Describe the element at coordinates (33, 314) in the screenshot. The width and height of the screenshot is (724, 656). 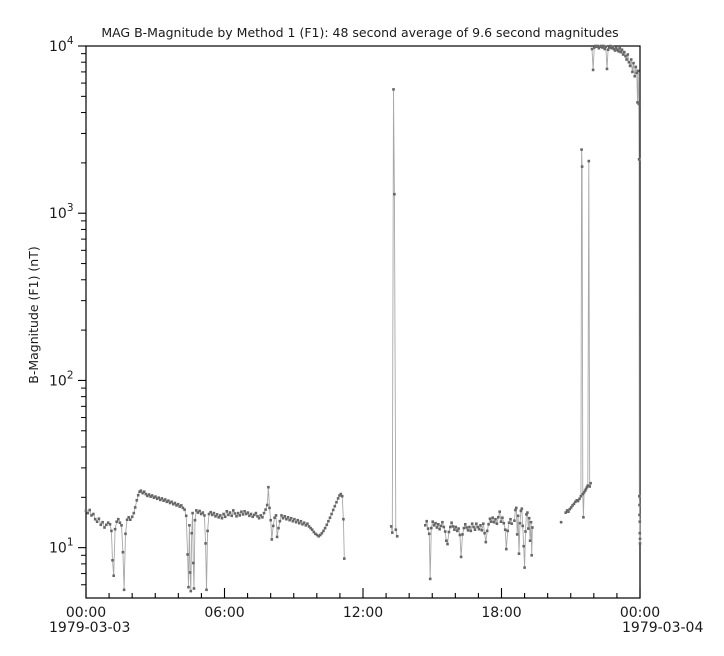
I see `y-axis-label: B-Magnitude (F1) (nT)` at that location.